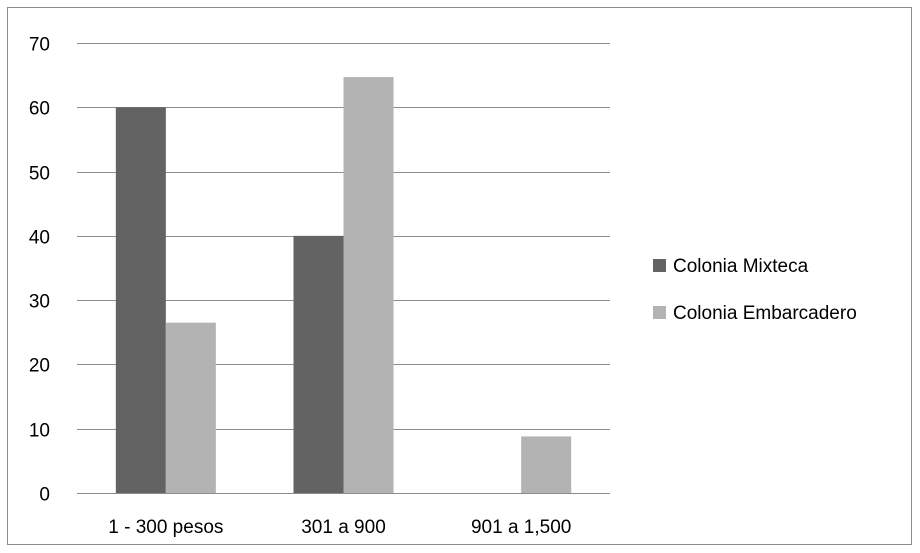 Image resolution: width=920 pixels, height=553 pixels. What do you see at coordinates (39, 302) in the screenshot?
I see `y-tick-label: 30` at bounding box center [39, 302].